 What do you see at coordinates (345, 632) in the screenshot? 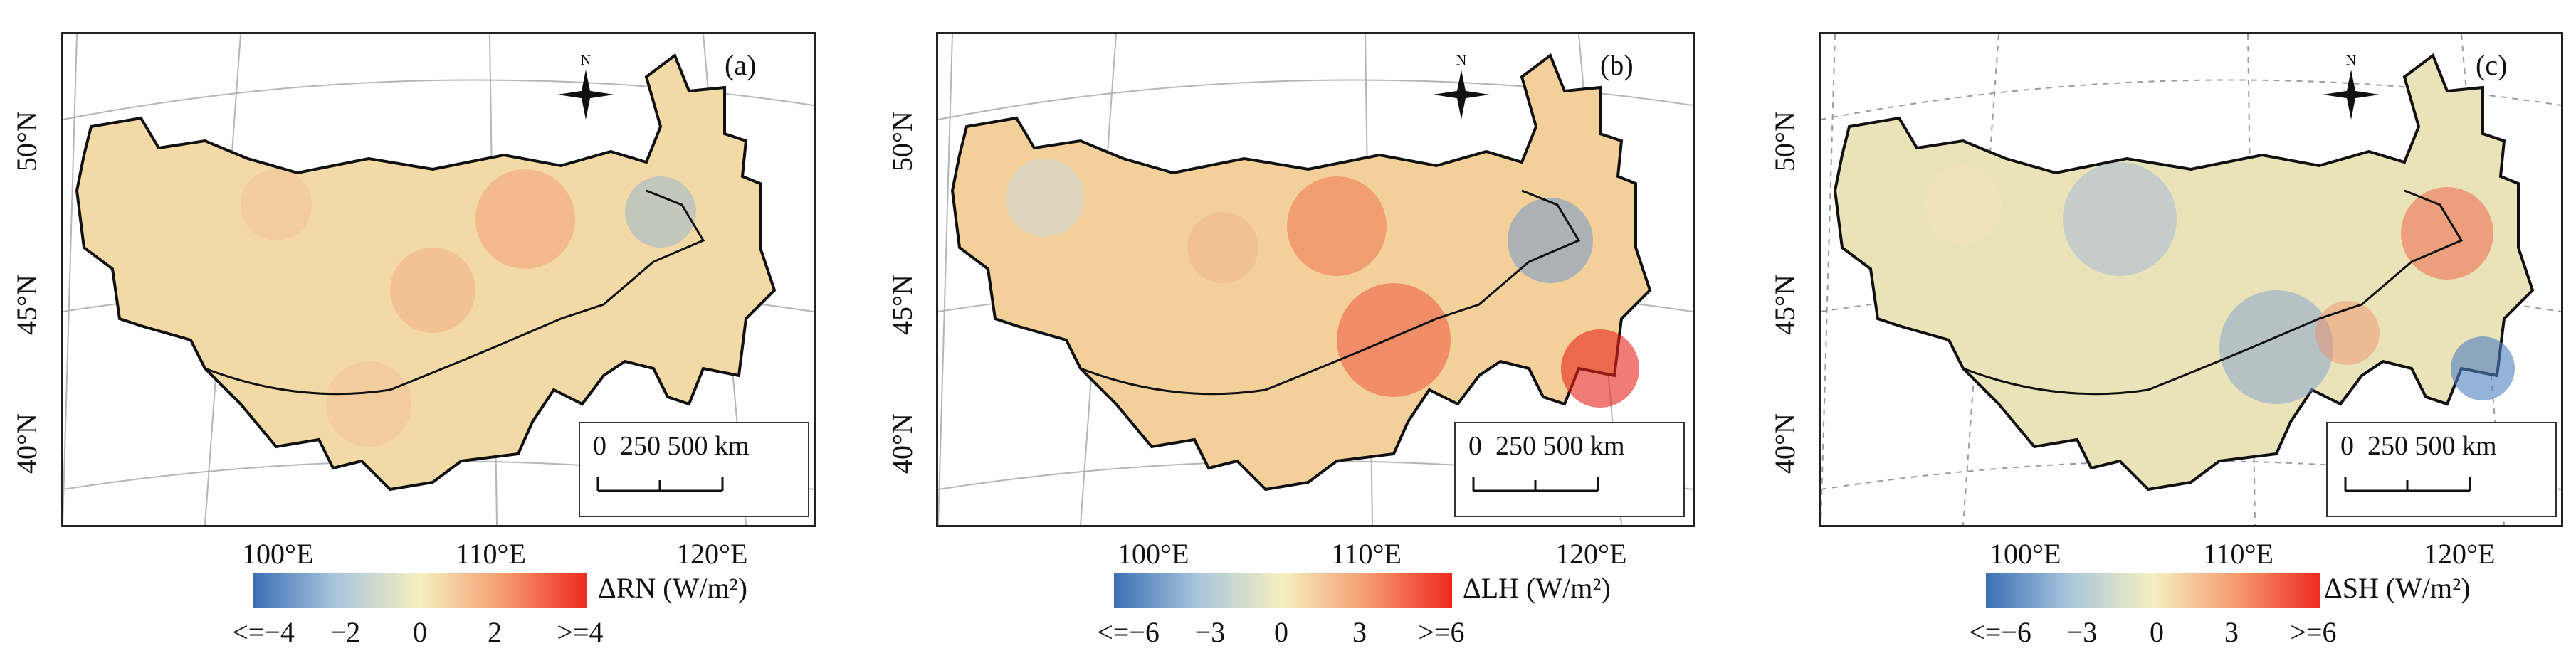
I see `colorbar-tick: −2` at bounding box center [345, 632].